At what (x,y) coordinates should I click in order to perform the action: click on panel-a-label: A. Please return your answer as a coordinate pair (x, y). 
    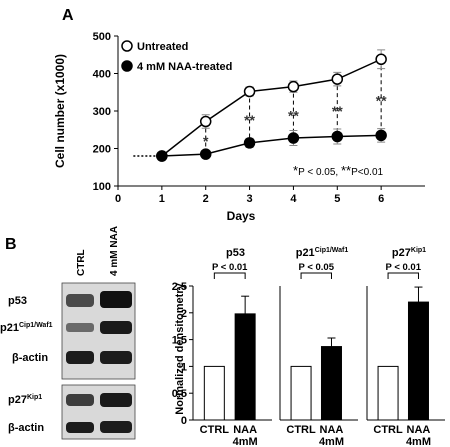
    Looking at the image, I should click on (68, 15).